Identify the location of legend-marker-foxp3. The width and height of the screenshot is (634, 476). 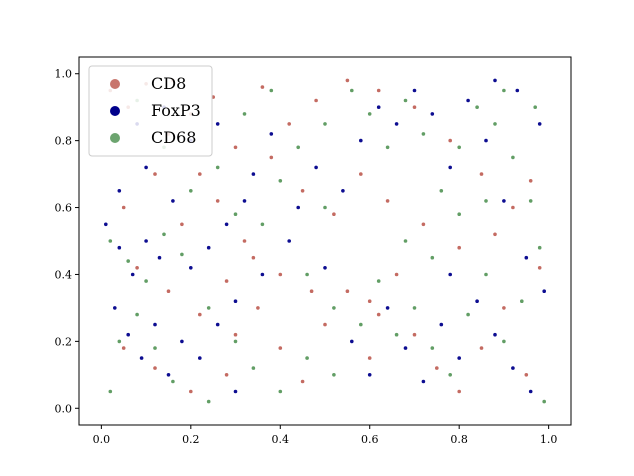
(115, 111).